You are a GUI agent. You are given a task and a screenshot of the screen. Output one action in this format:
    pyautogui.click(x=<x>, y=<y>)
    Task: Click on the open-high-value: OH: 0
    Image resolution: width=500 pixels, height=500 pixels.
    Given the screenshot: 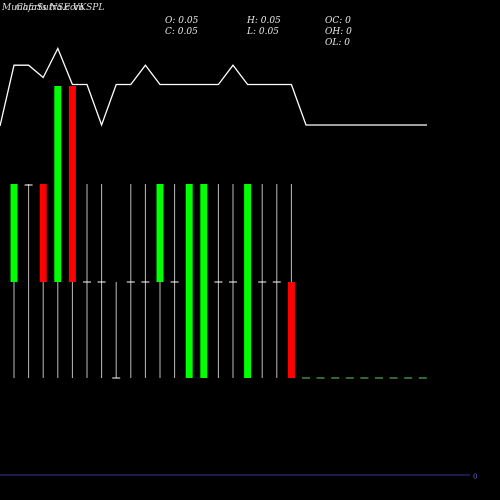 What is the action you would take?
    pyautogui.click(x=338, y=32)
    